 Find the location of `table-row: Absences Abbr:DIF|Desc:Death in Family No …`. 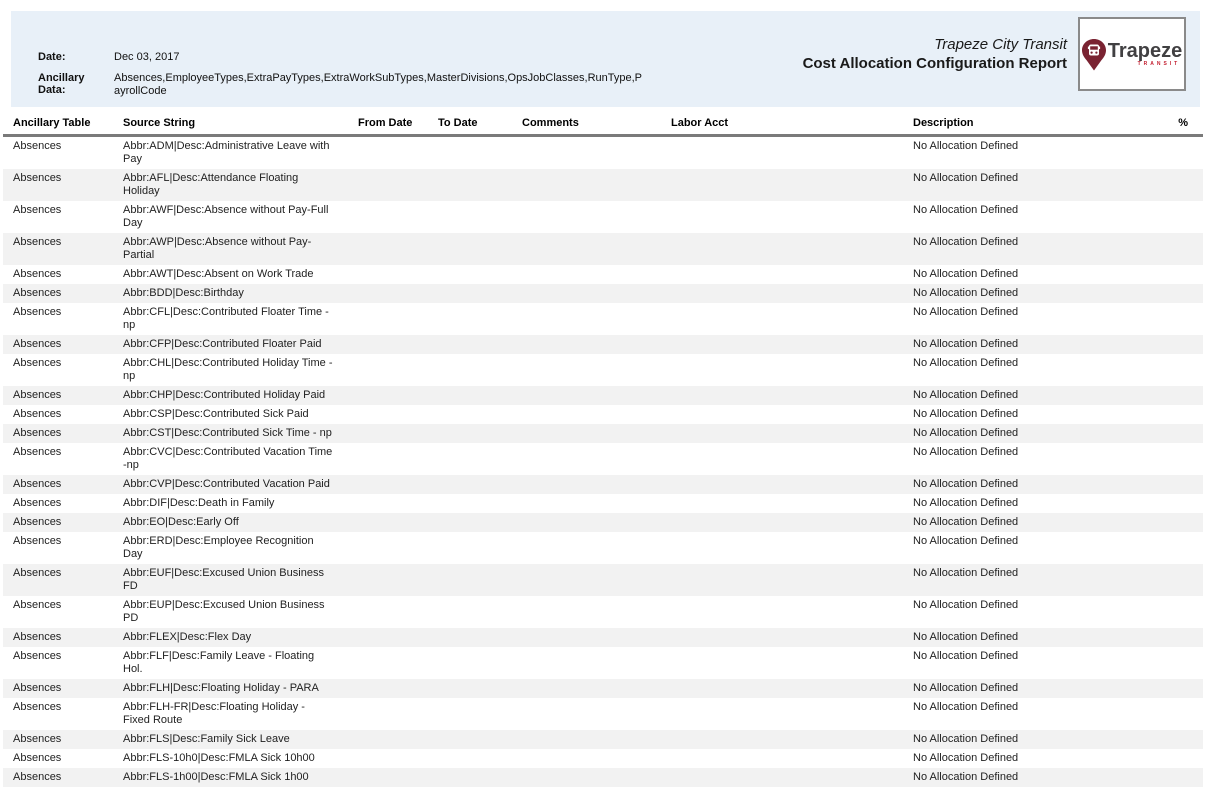

table-row: Absences Abbr:DIF|Desc:Death in Family No … is located at coordinates (603, 503).